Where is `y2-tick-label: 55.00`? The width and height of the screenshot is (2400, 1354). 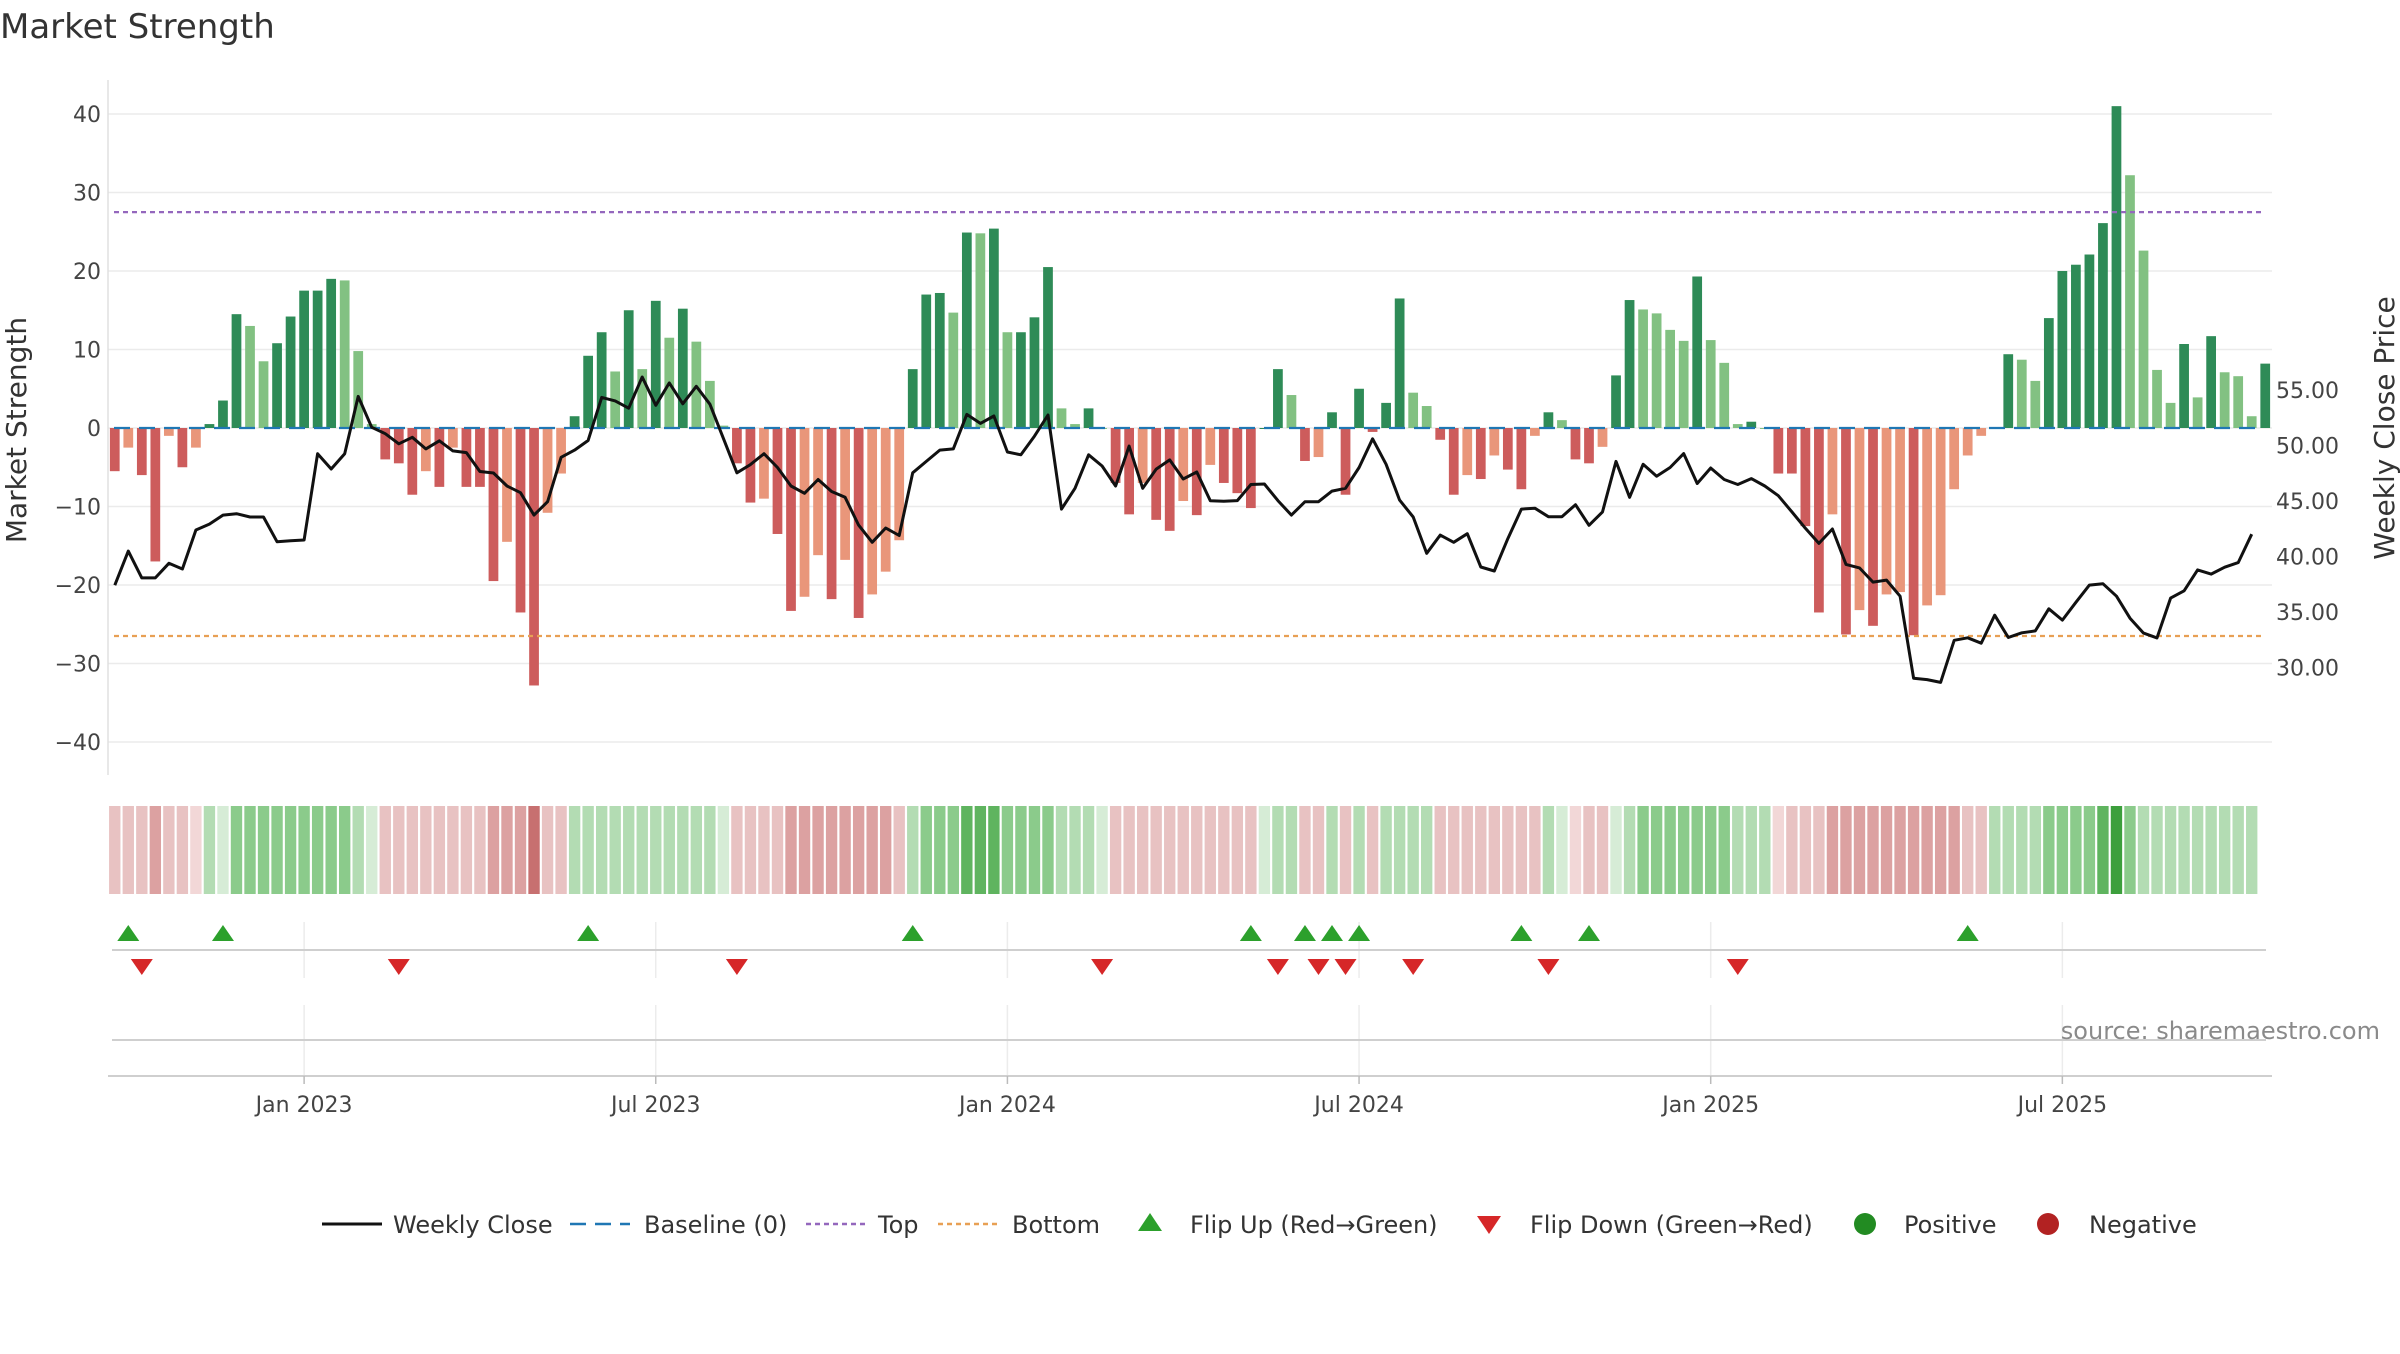
y2-tick-label: 55.00 is located at coordinates (2307, 391).